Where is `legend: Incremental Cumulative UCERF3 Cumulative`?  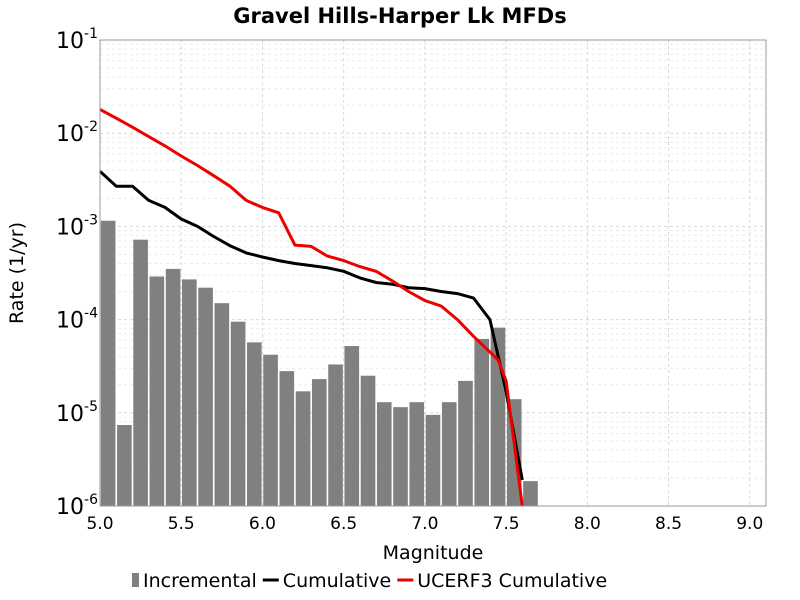
legend: Incremental Cumulative UCERF3 Cumulative is located at coordinates (369, 581).